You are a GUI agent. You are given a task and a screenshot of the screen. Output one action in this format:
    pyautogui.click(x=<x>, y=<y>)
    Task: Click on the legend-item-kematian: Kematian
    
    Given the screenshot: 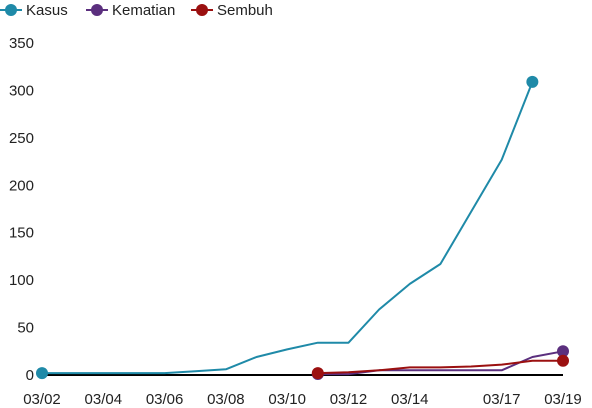 What is the action you would take?
    pyautogui.click(x=130, y=10)
    